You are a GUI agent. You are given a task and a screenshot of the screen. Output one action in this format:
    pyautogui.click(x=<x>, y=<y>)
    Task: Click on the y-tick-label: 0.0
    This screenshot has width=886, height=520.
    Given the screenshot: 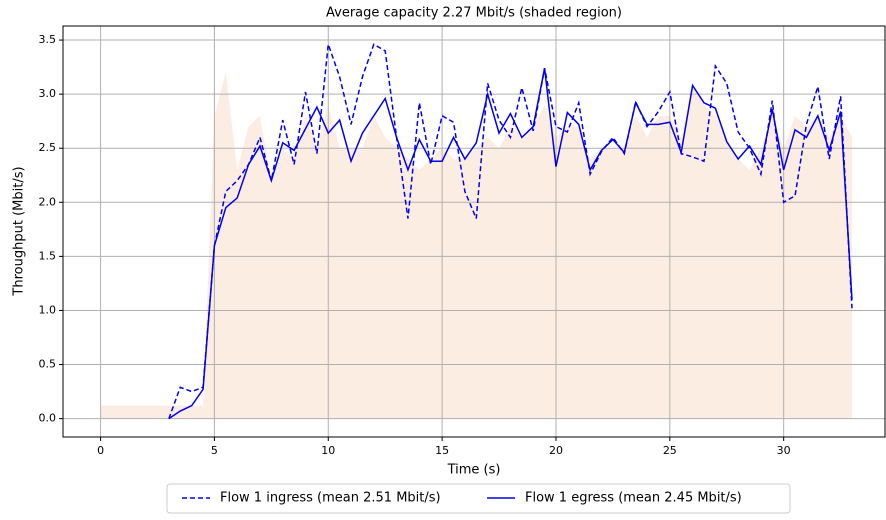 What is the action you would take?
    pyautogui.click(x=48, y=418)
    